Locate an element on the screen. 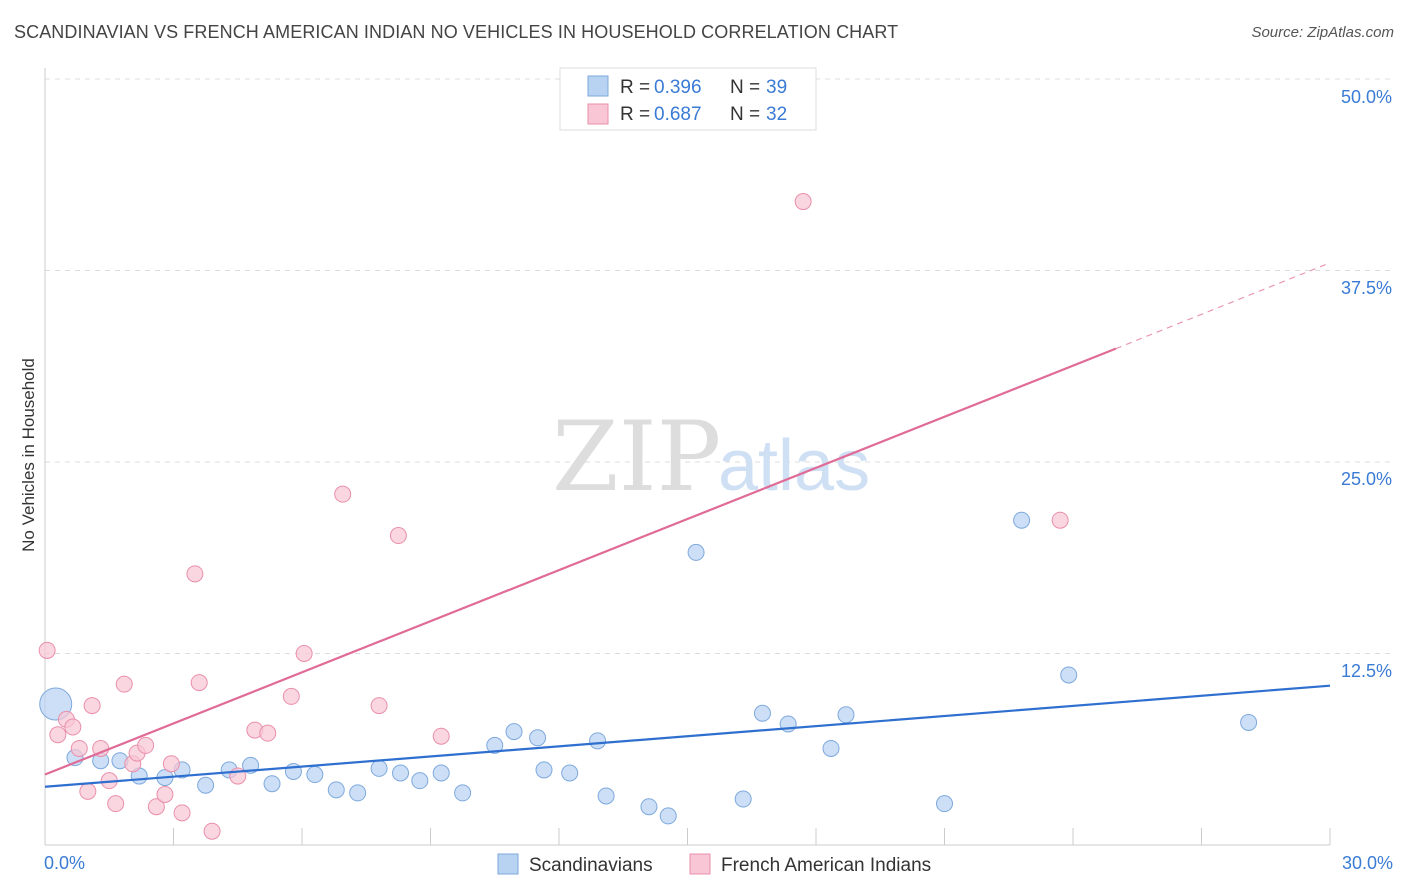 The image size is (1406, 892). legend-r-value-1: 0.687 is located at coordinates (678, 114).